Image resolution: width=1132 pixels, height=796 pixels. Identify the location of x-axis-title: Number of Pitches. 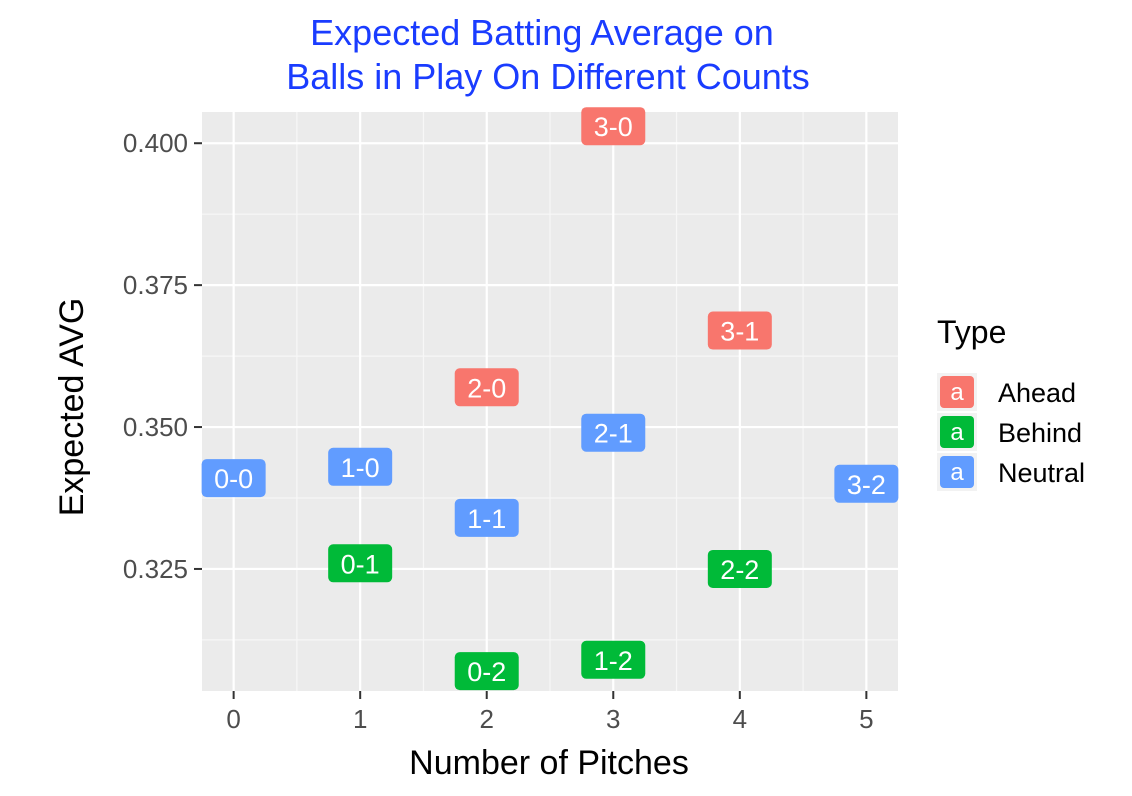
(549, 763).